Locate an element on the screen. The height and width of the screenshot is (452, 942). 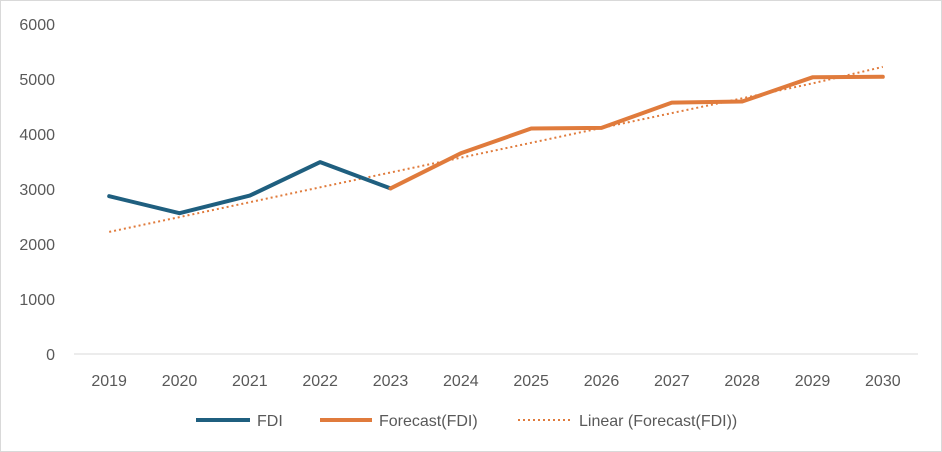
x-tick-label: 2023 is located at coordinates (391, 381).